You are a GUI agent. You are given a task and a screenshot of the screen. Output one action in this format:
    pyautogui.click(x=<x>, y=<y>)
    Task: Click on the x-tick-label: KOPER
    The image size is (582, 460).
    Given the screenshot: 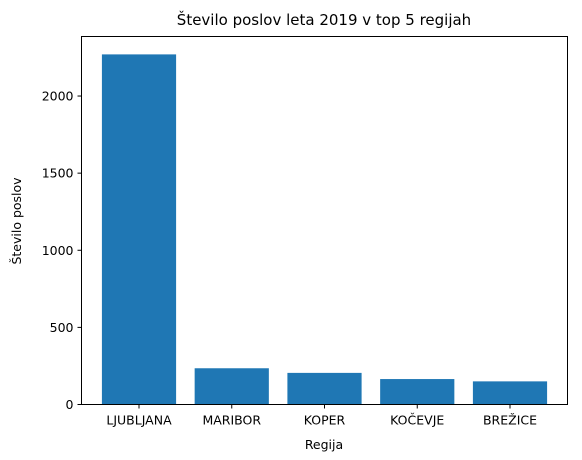 What is the action you would take?
    pyautogui.click(x=325, y=420)
    